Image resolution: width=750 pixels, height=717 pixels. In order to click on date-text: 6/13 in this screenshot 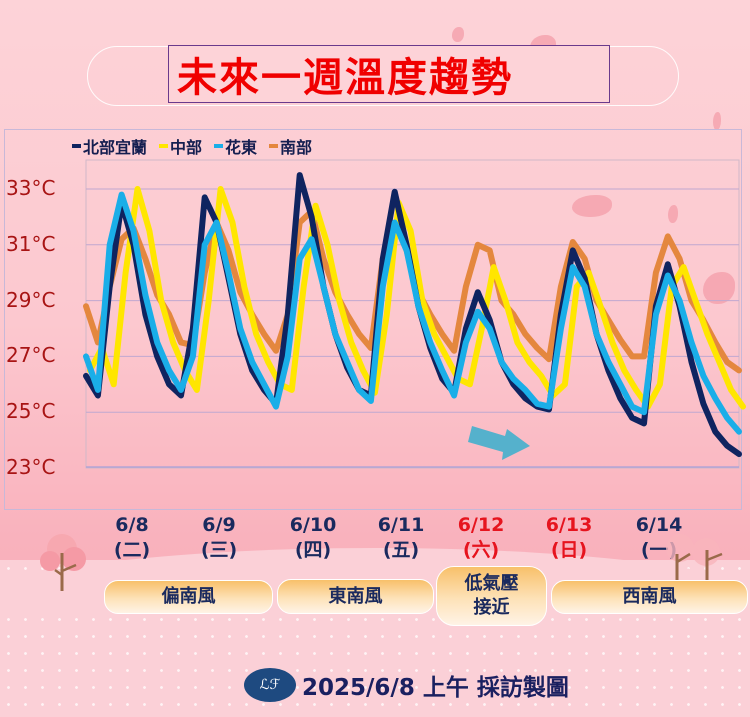, I will do `click(569, 525)`.